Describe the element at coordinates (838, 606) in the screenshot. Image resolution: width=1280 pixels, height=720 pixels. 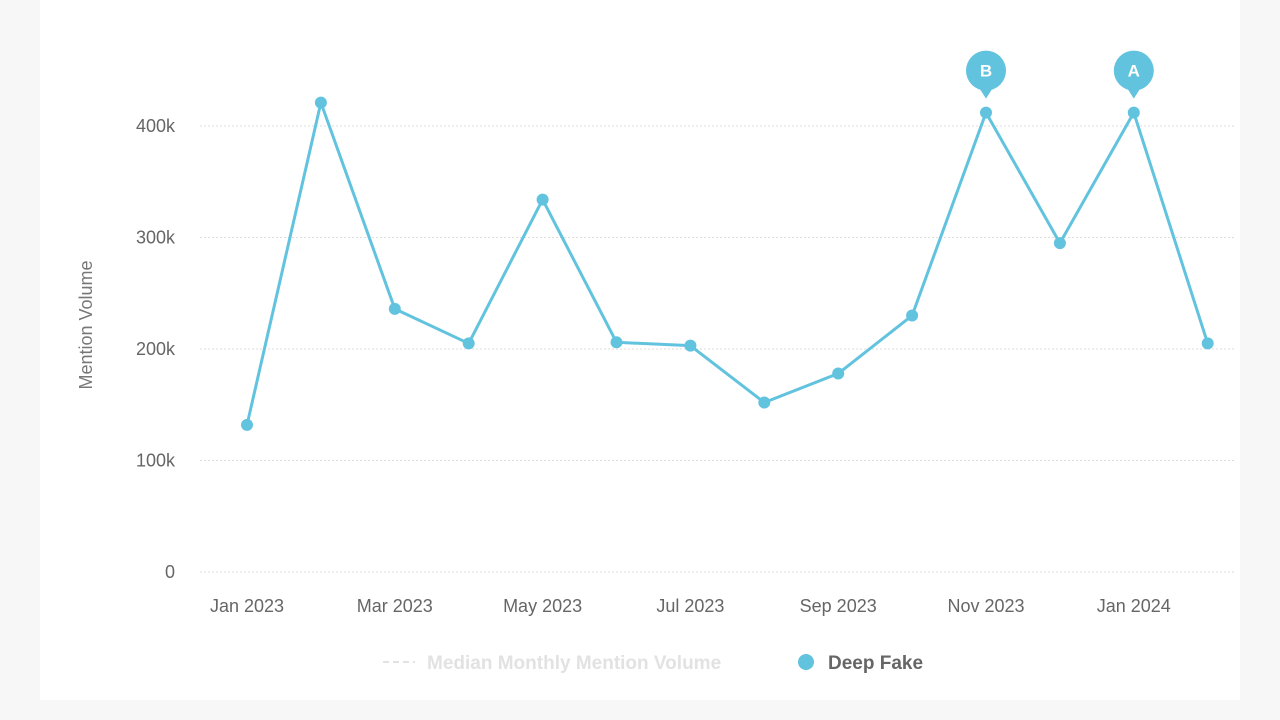
I see `x-tick-label: Sep 2023` at that location.